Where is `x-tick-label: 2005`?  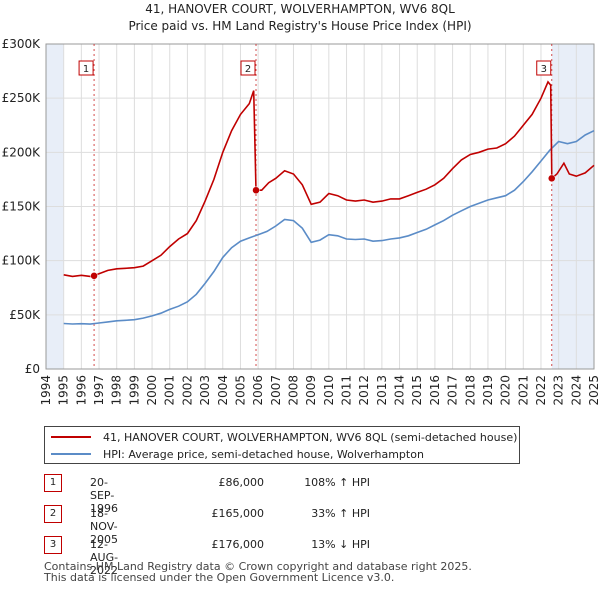
x-tick-label: 2005 is located at coordinates (240, 390).